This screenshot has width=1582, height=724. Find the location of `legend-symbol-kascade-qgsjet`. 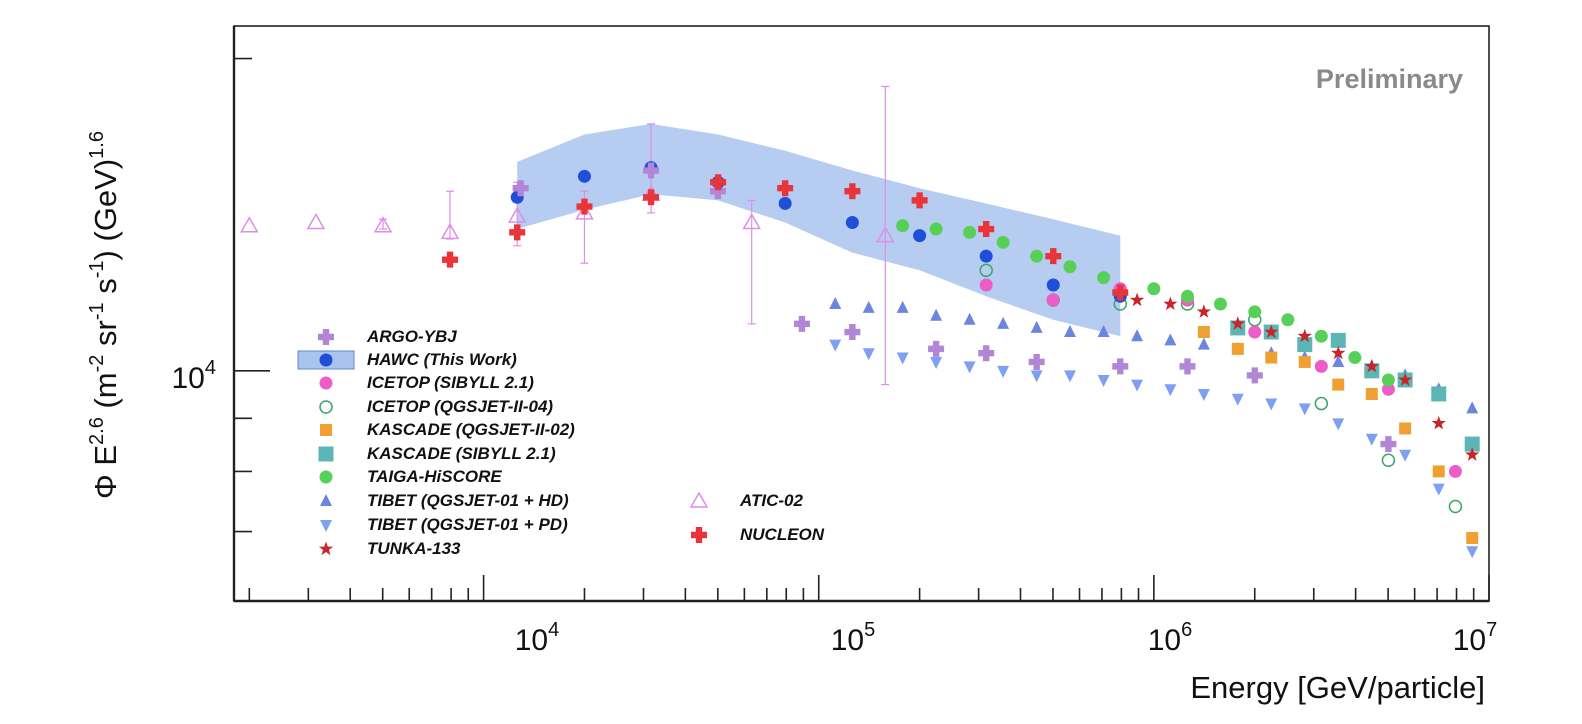

legend-symbol-kascade-qgsjet is located at coordinates (326, 430).